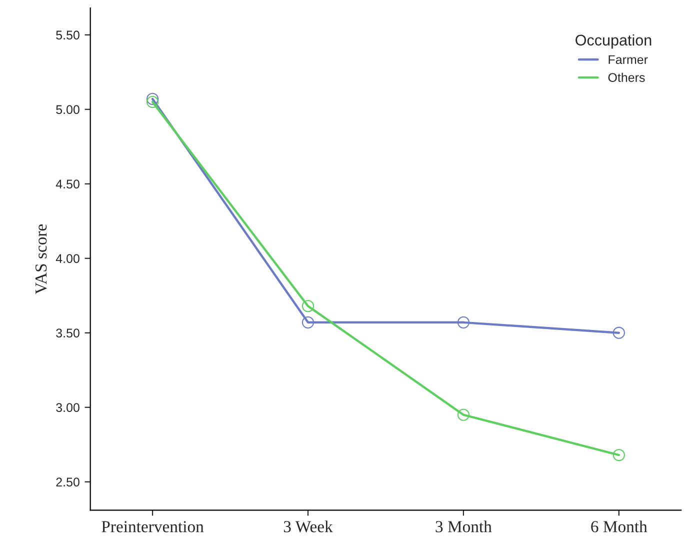  I want to click on legend-label: Others, so click(626, 77).